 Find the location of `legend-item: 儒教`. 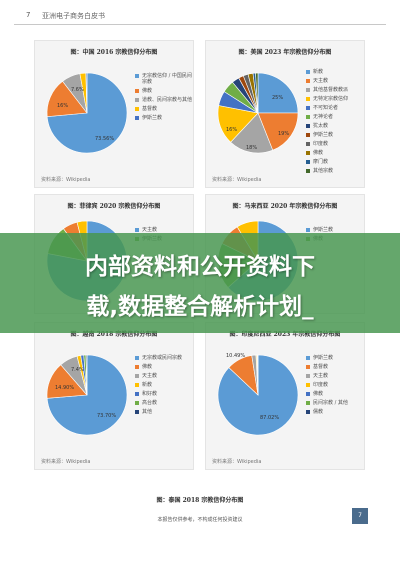

legend-item: 儒教 is located at coordinates (335, 412).